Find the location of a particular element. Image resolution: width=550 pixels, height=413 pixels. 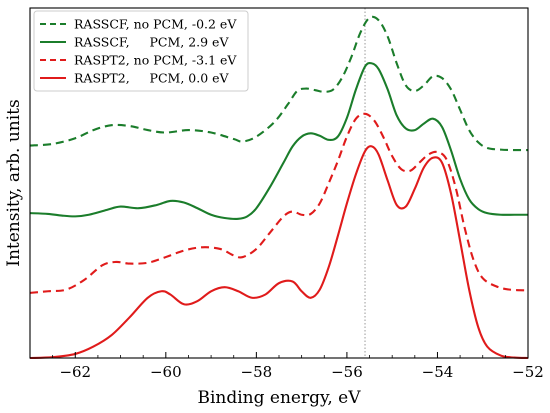

x-axis-label: Binding energy, eV is located at coordinates (279, 398).